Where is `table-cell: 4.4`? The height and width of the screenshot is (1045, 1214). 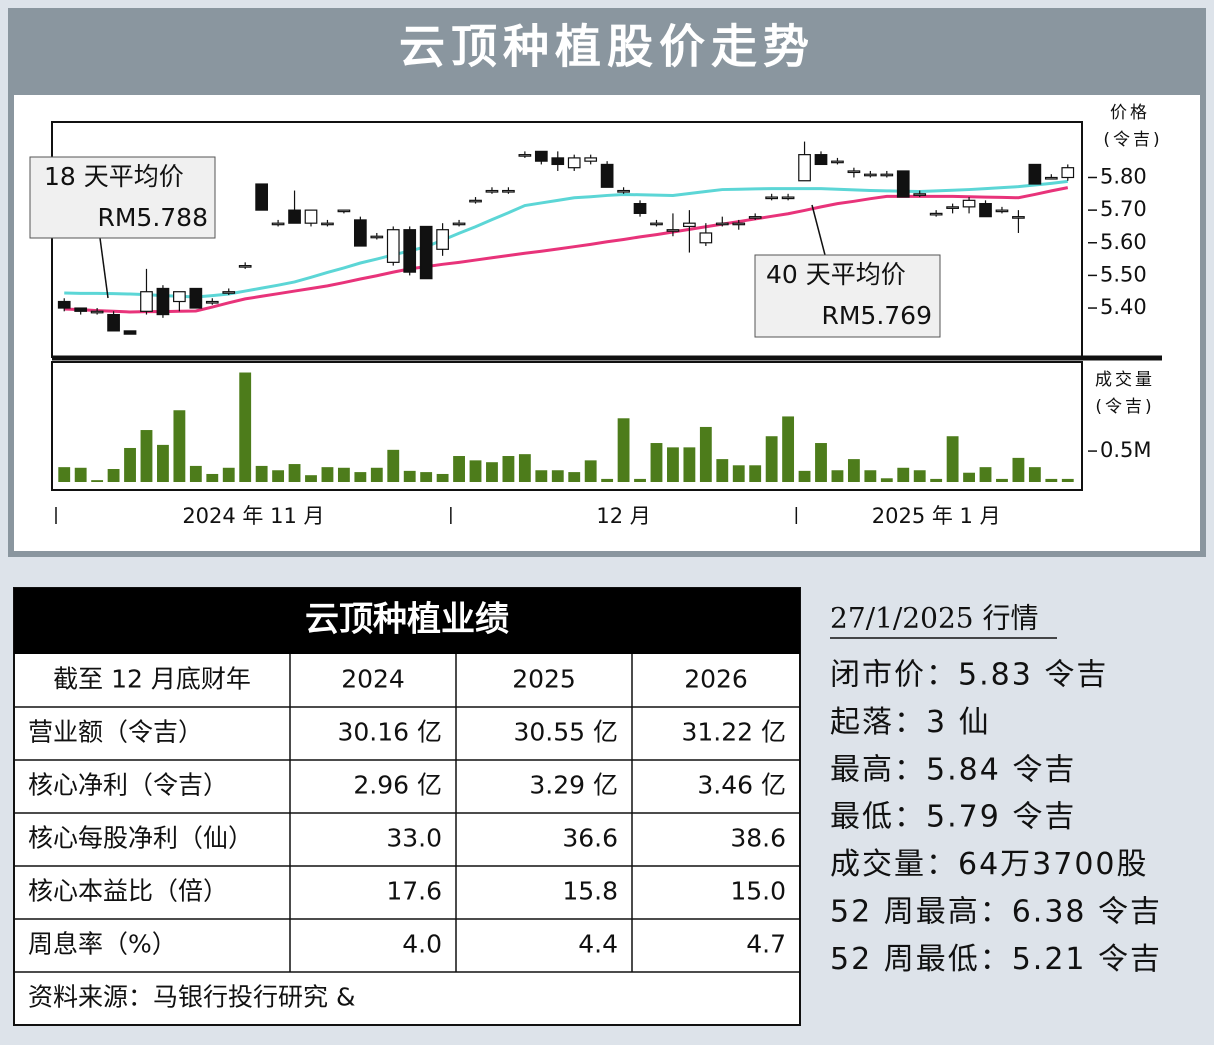
table-cell: 4.4 is located at coordinates (598, 944).